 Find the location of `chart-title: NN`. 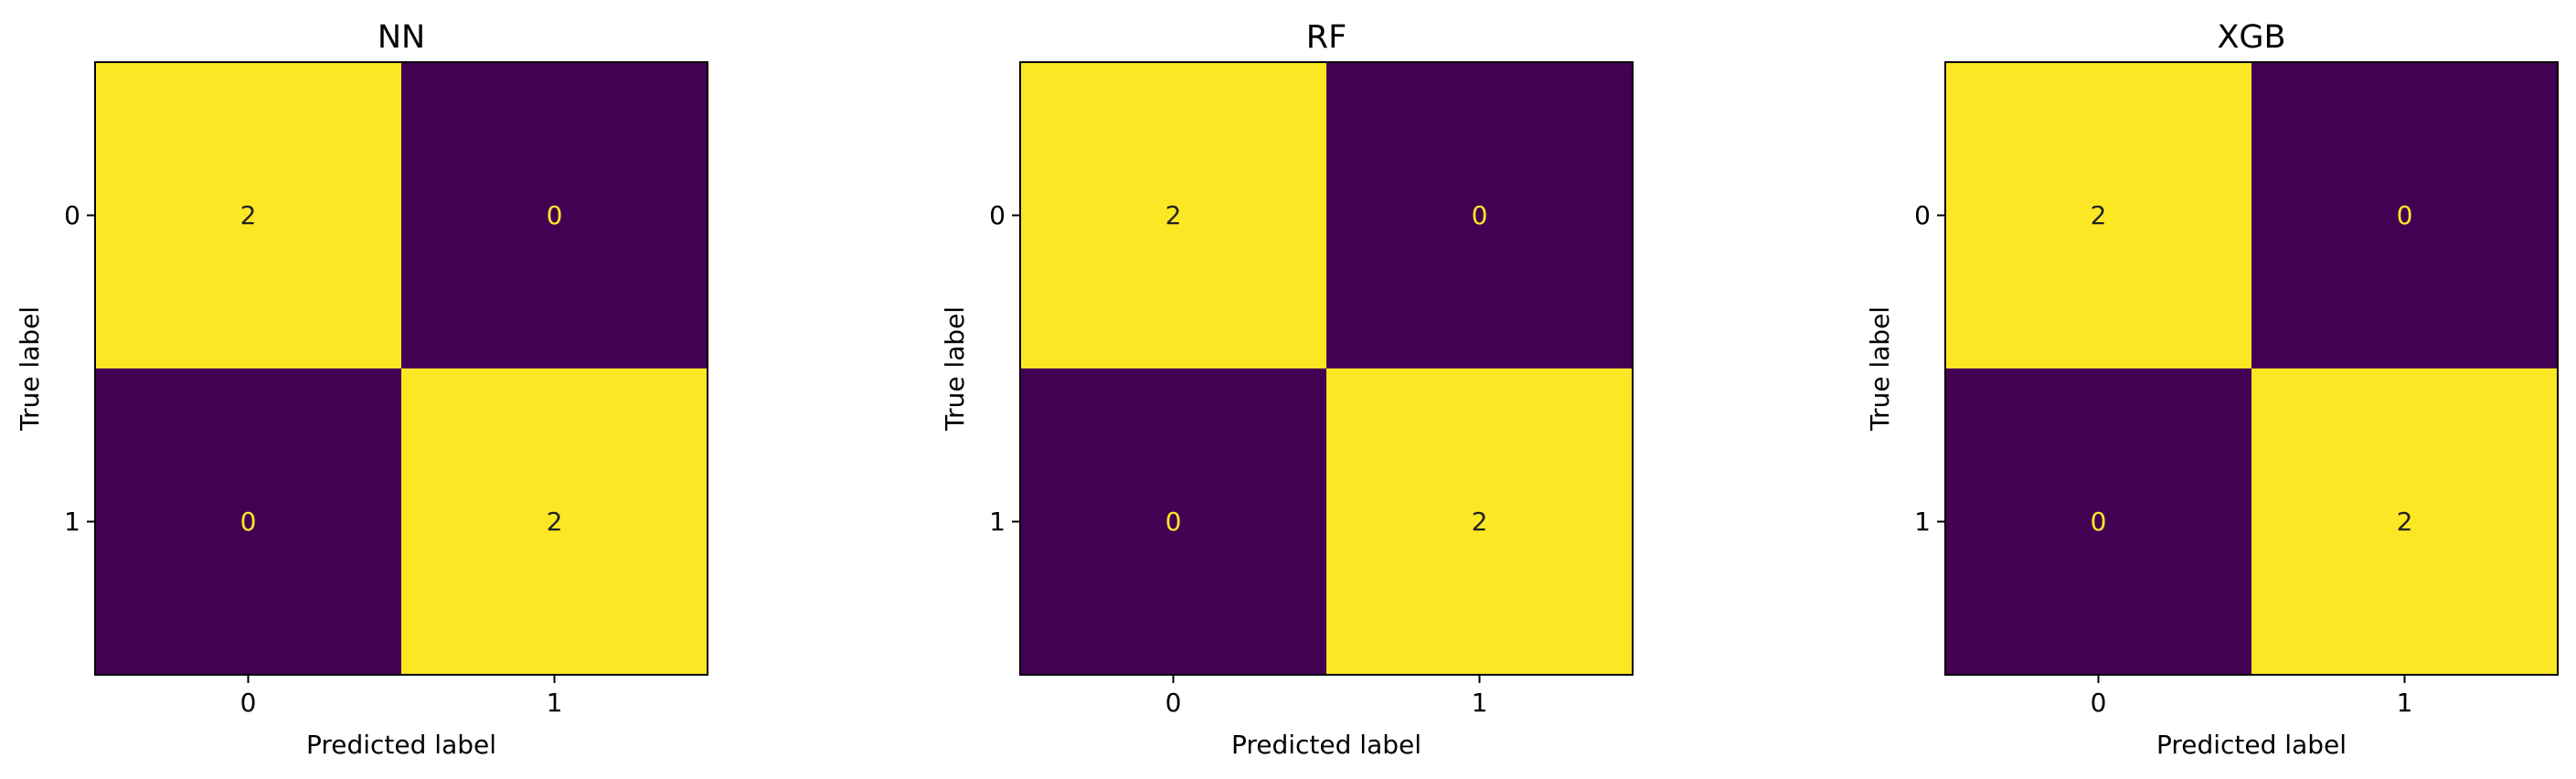

chart-title: NN is located at coordinates (401, 37).